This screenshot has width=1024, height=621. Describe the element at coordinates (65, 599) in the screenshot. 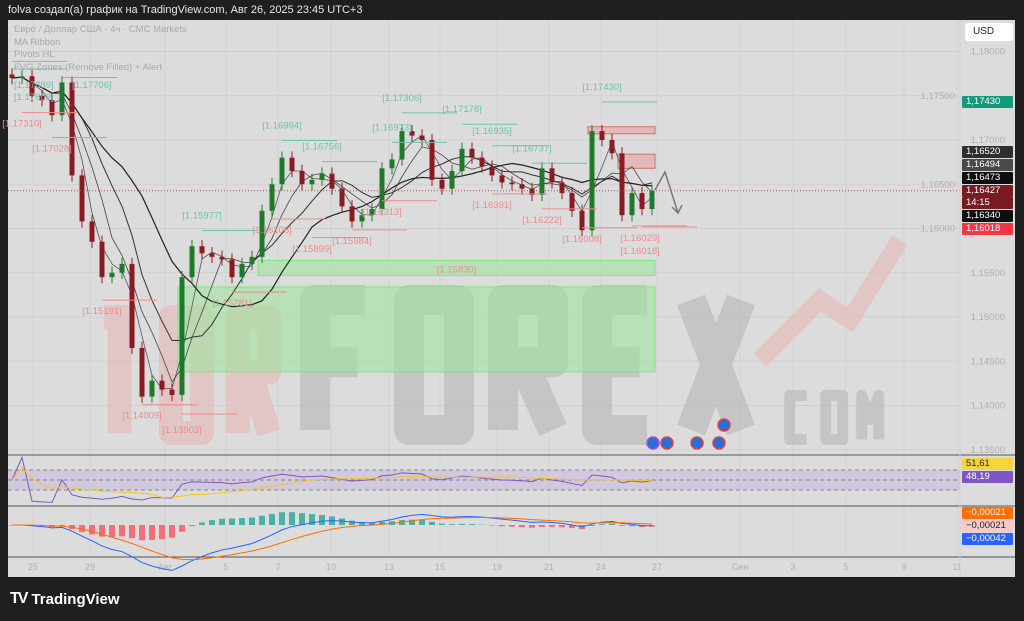

I see `tradingview-logo: TV TradingView` at that location.